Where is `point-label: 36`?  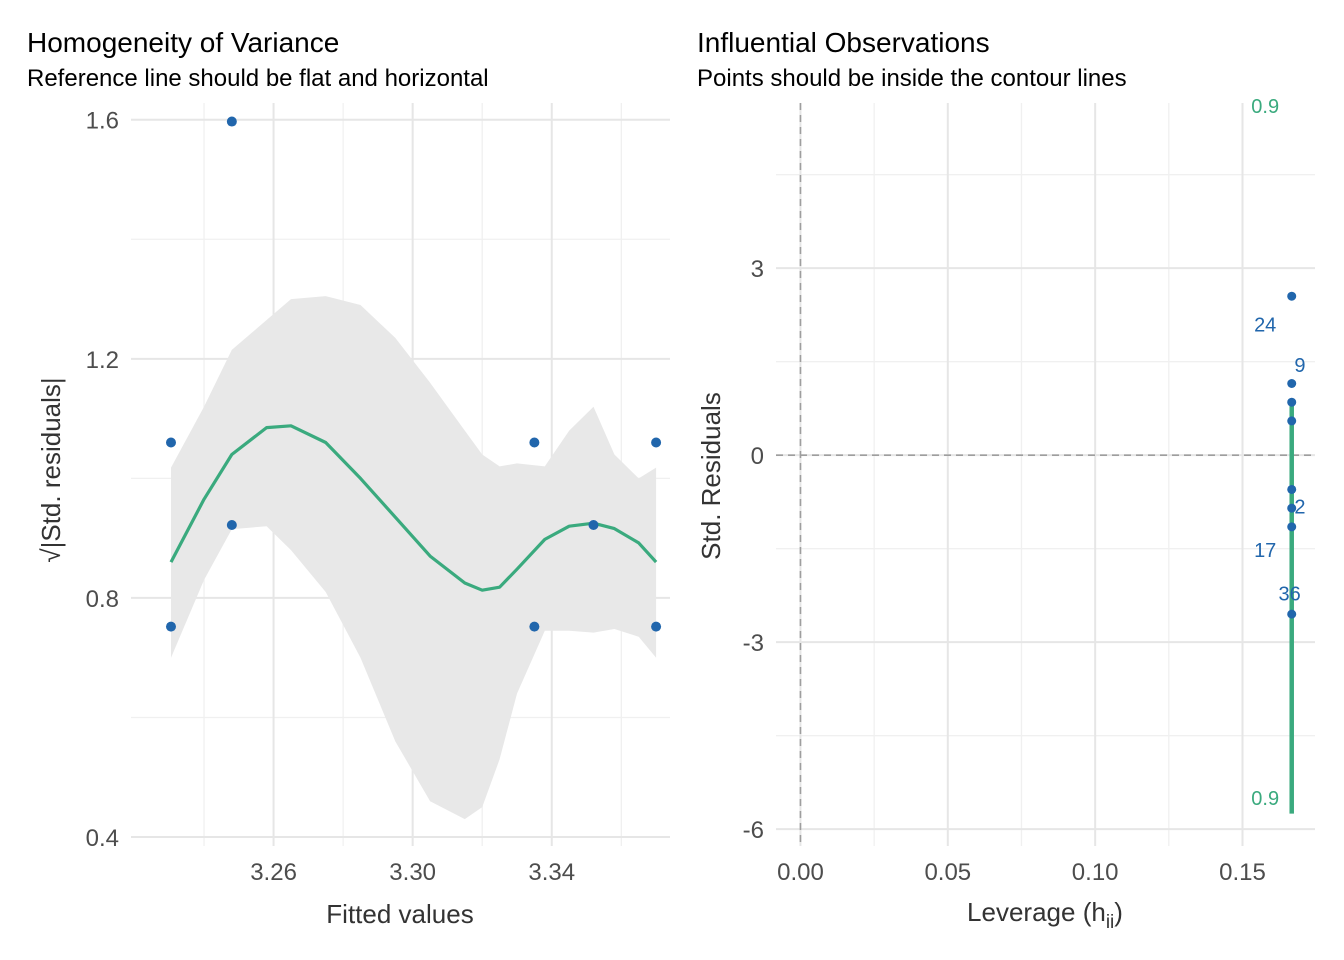 point-label: 36 is located at coordinates (1290, 595).